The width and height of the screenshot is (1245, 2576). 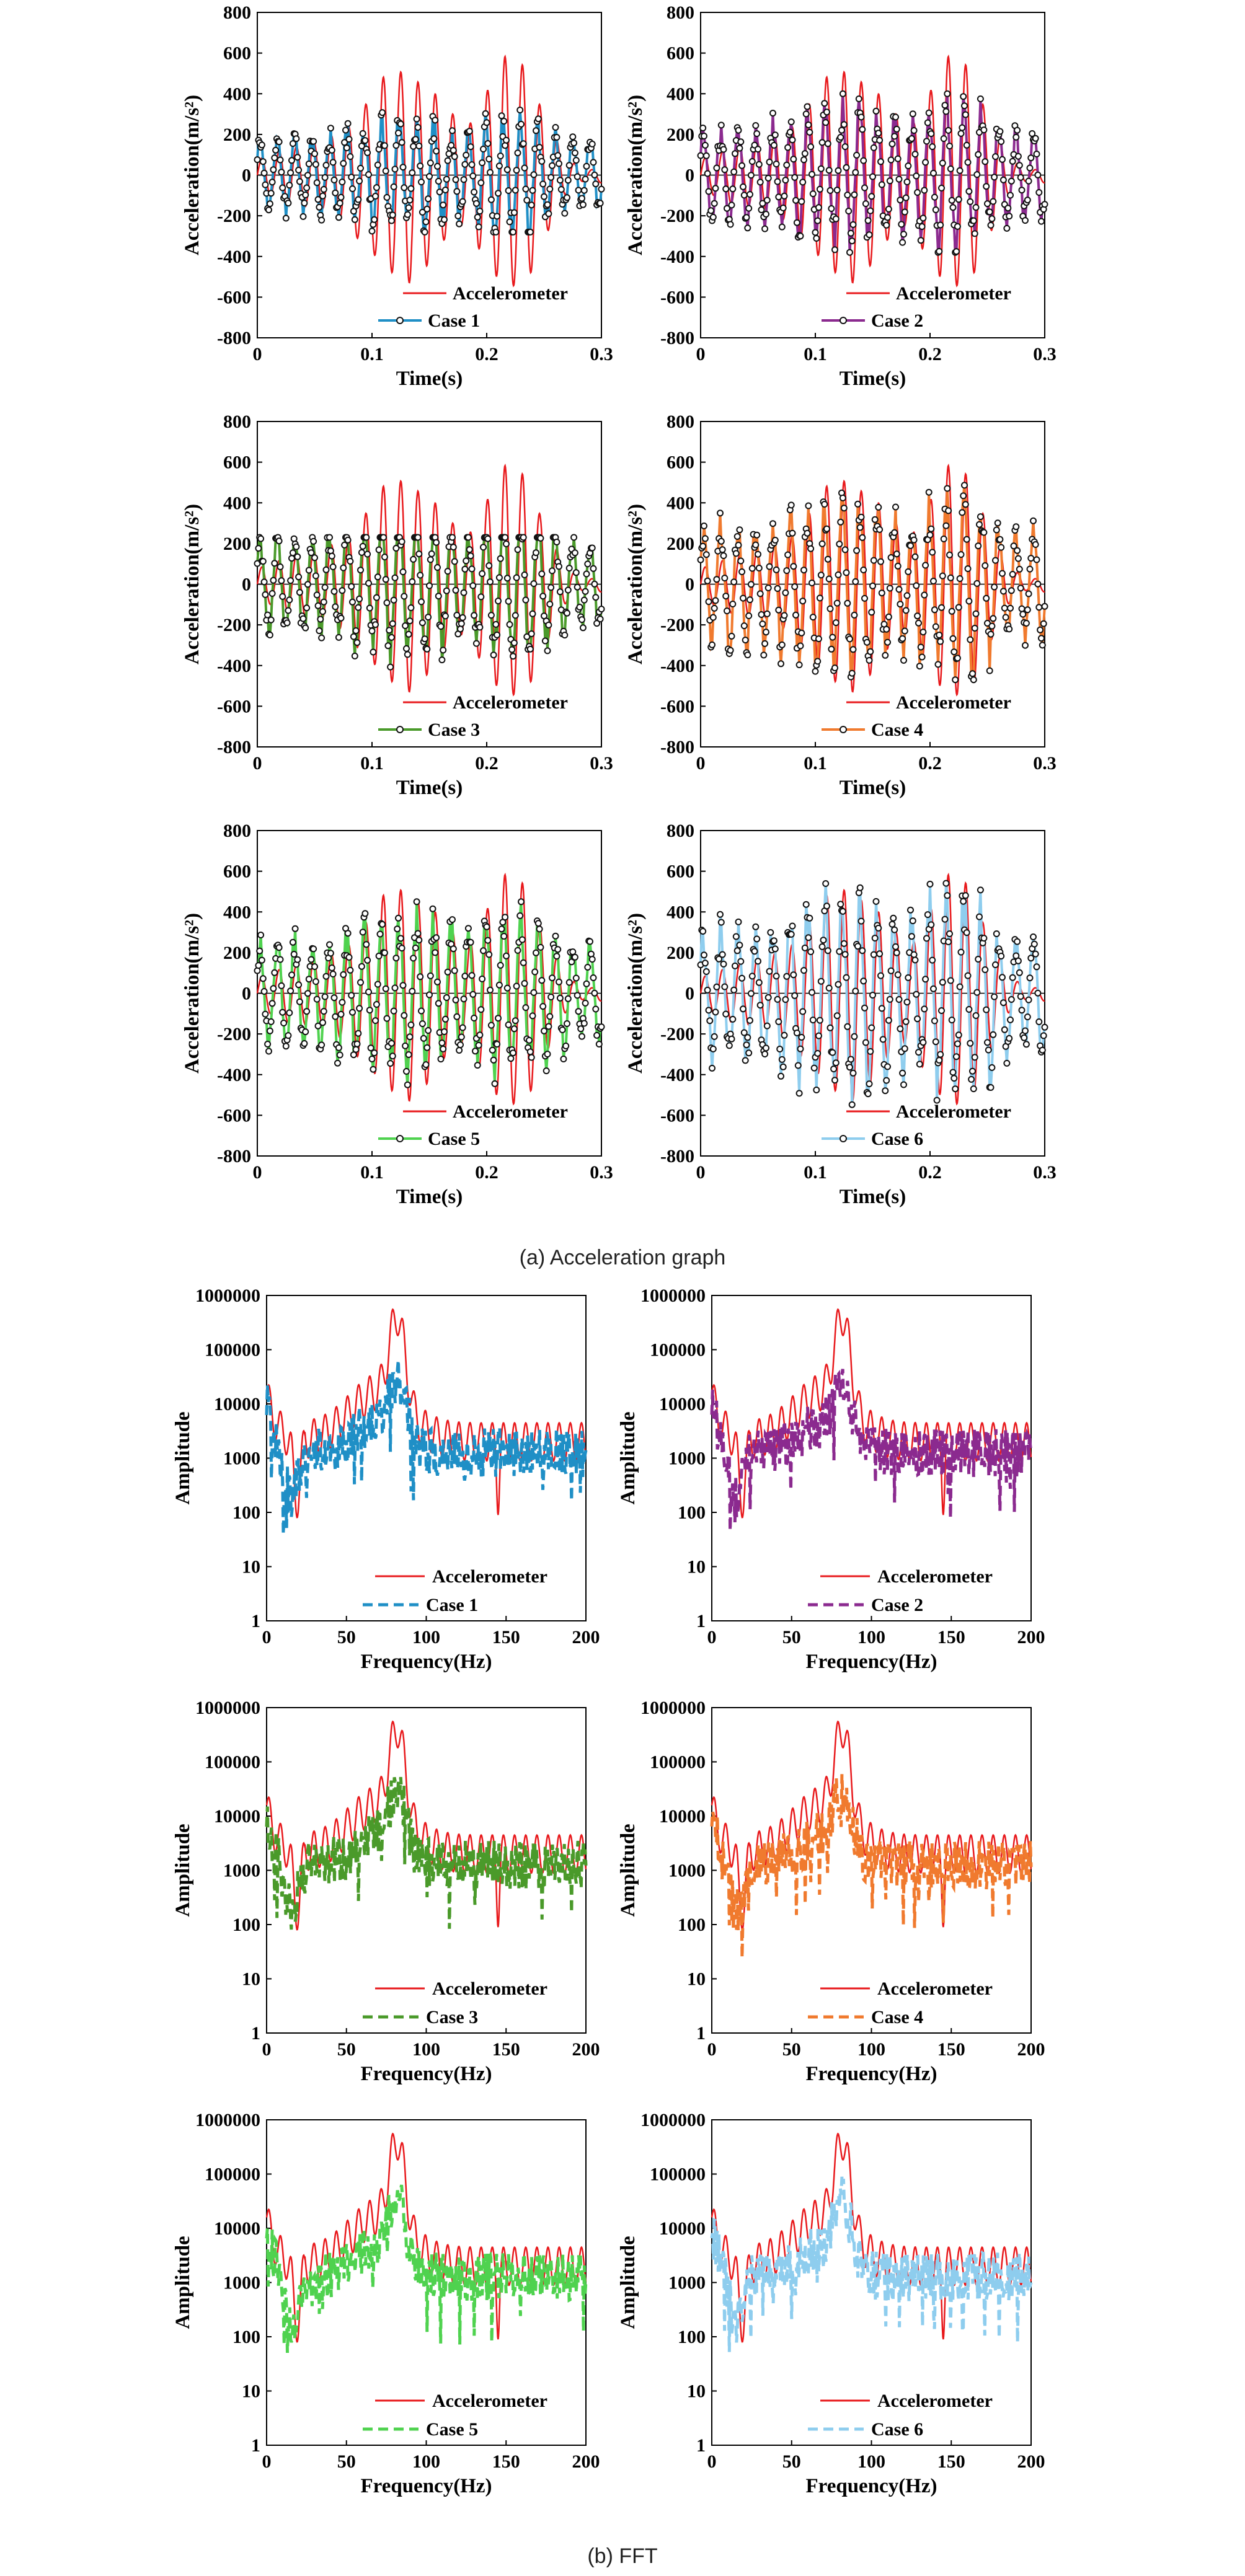 I want to click on fft2-y-tick-label: 10000, so click(x=682, y=1404).